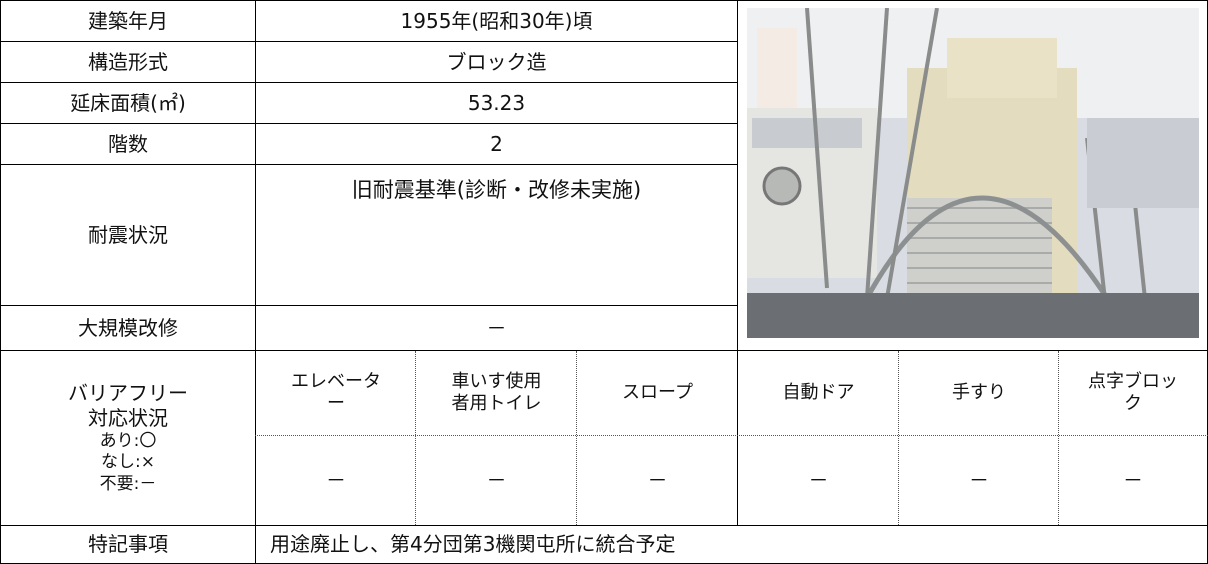  What do you see at coordinates (496, 143) in the screenshot?
I see `row-value: 2` at bounding box center [496, 143].